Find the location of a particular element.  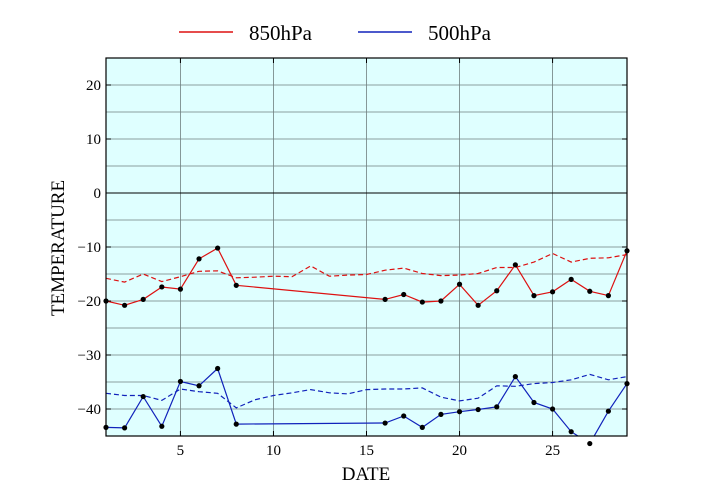

y-axis-title: TEMPERATURE is located at coordinates (58, 248).